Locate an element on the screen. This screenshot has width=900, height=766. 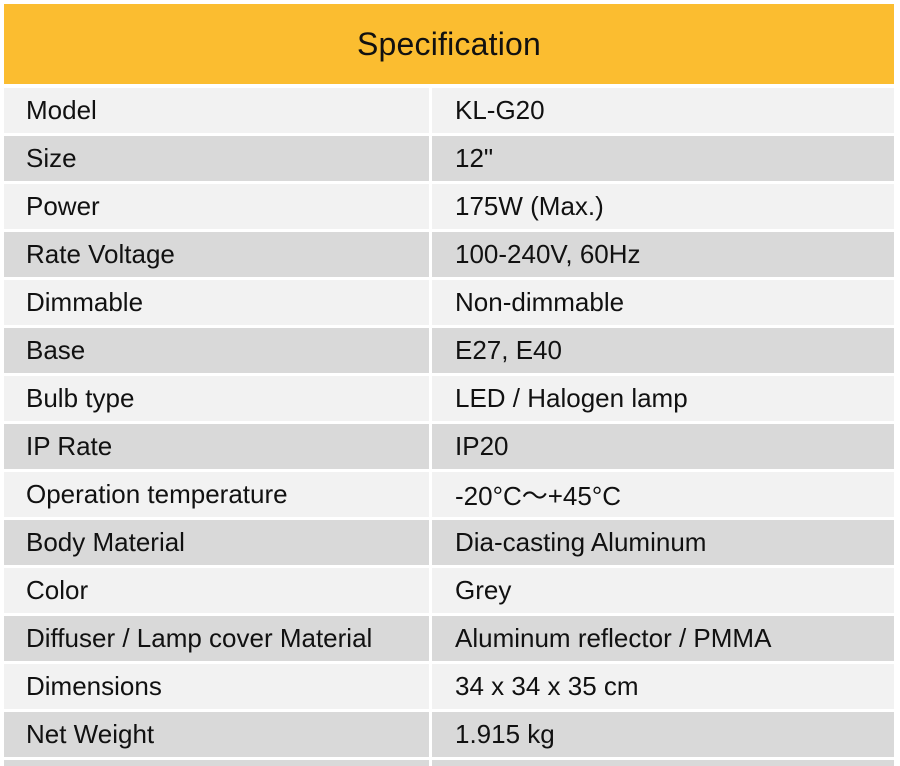
spec-label: Color is located at coordinates (216, 590).